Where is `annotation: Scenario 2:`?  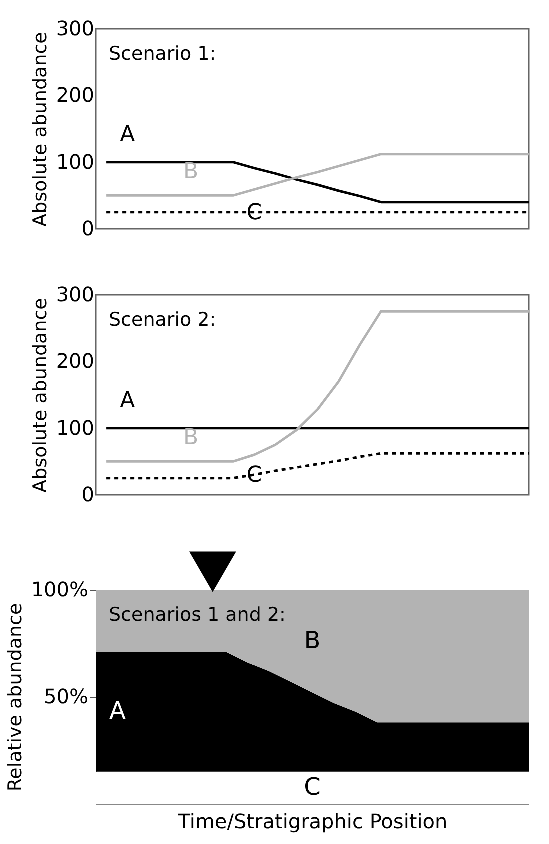 annotation: Scenario 2: is located at coordinates (162, 320).